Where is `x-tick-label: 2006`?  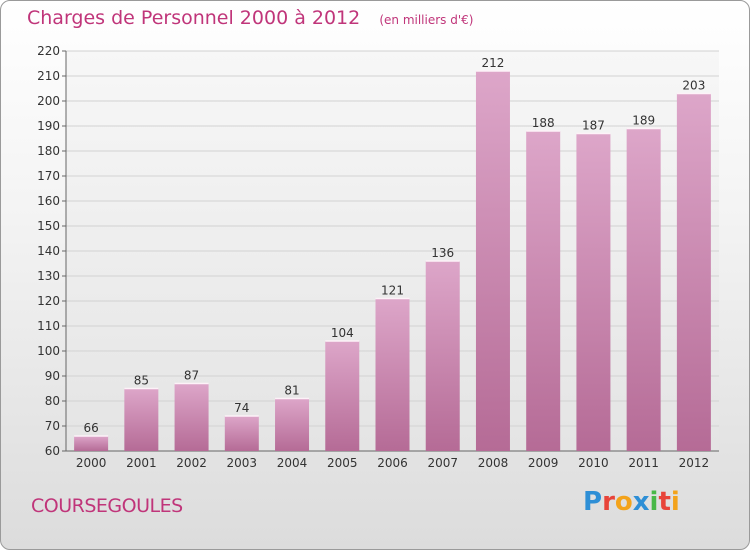
x-tick-label: 2006 is located at coordinates (392, 463).